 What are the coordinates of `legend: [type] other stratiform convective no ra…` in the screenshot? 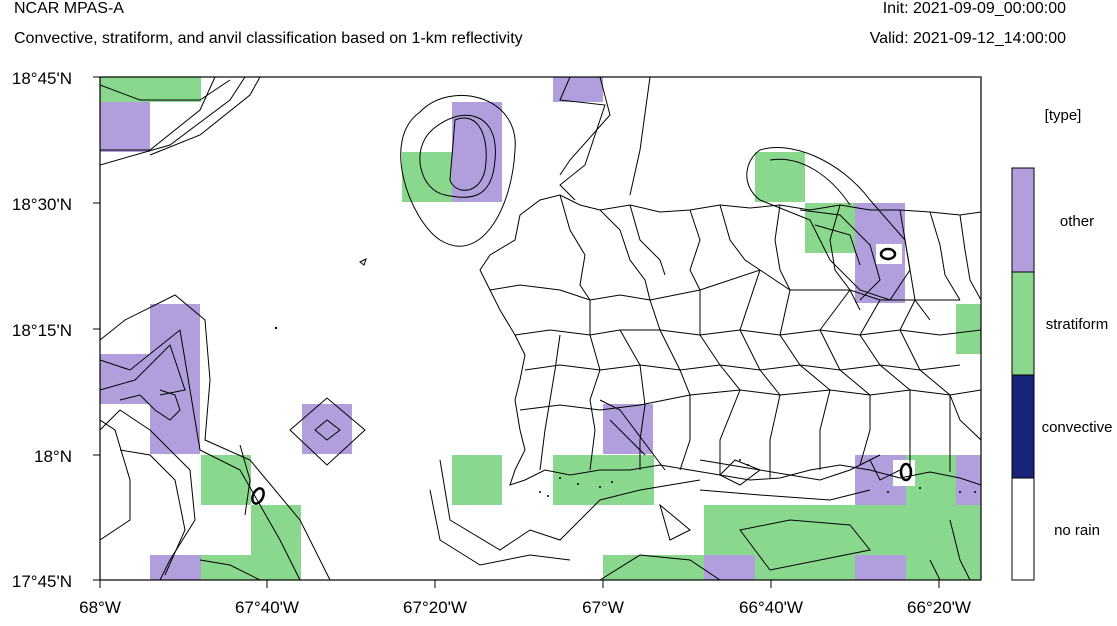 It's located at (1062, 344).